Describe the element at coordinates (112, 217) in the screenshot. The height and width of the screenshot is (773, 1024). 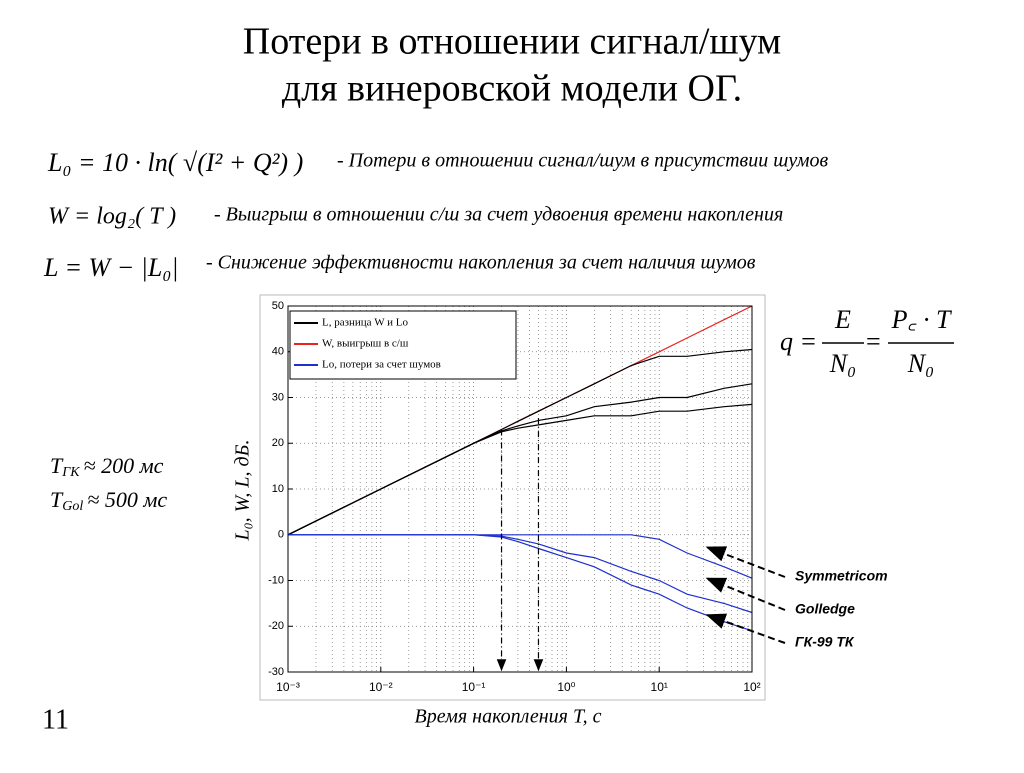
I see `formula: W = log₂( T )` at that location.